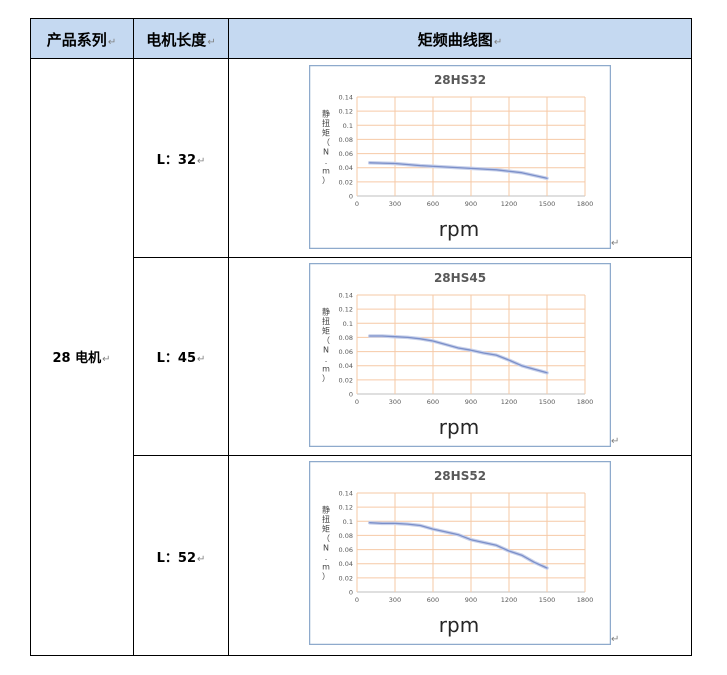 The height and width of the screenshot is (675, 727). Describe the element at coordinates (361, 18) in the screenshot. I see `table-border-top` at that location.